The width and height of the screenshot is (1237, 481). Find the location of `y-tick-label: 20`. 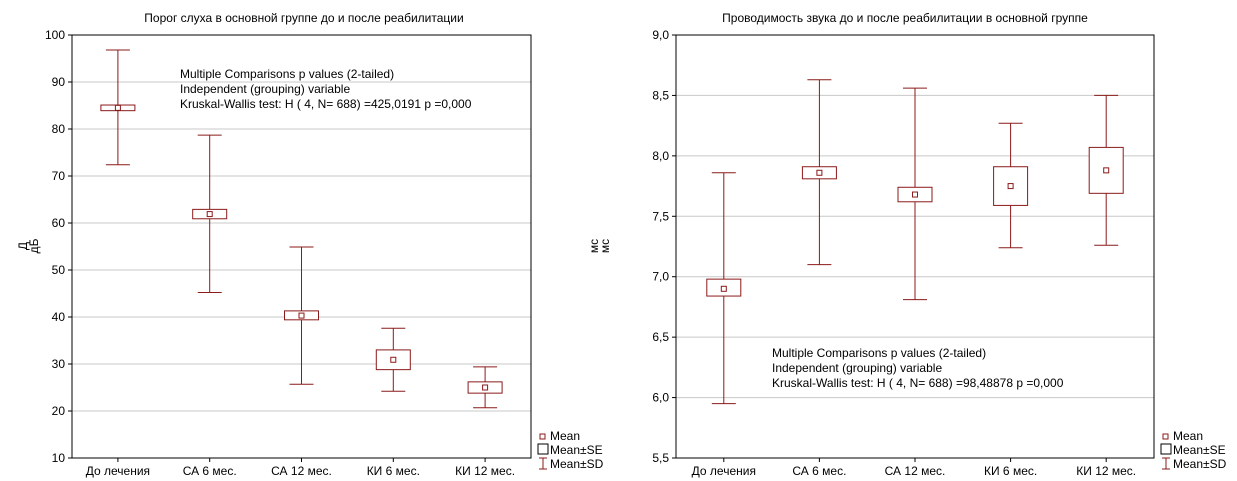

y-tick-label: 20 is located at coordinates (59, 411).